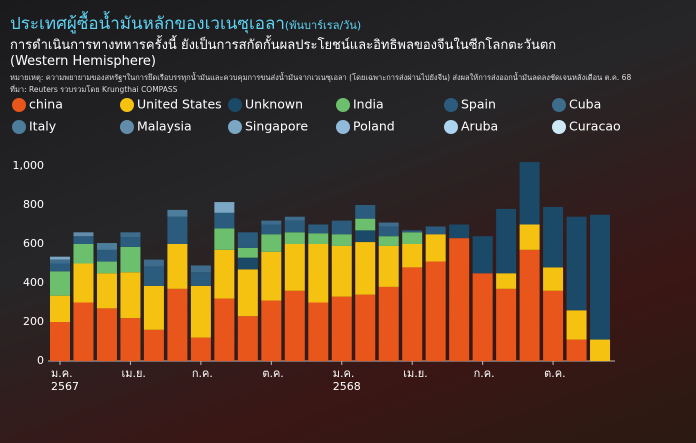 The width and height of the screenshot is (696, 443). What do you see at coordinates (595, 126) in the screenshot?
I see `legend-label: Curacao` at bounding box center [595, 126].